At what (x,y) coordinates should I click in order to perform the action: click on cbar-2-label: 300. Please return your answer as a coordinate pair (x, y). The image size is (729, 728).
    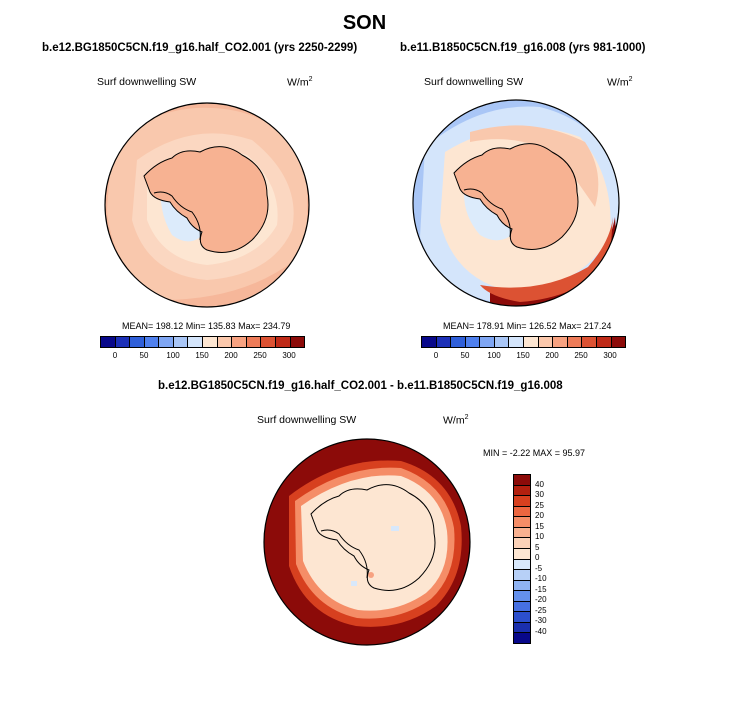
    Looking at the image, I should click on (610, 355).